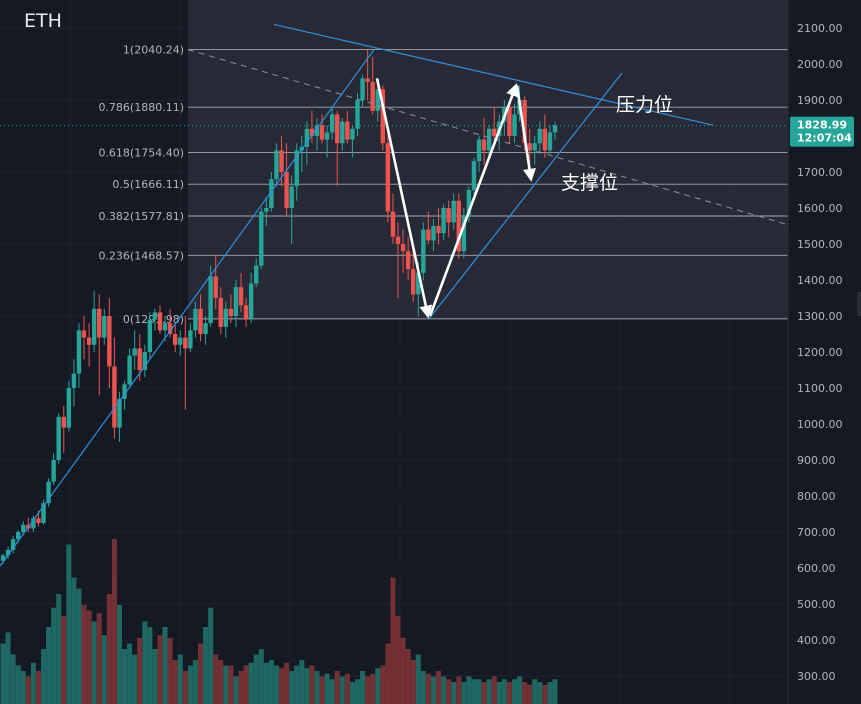 The image size is (861, 704). I want to click on resistance-label: 压力位, so click(644, 105).